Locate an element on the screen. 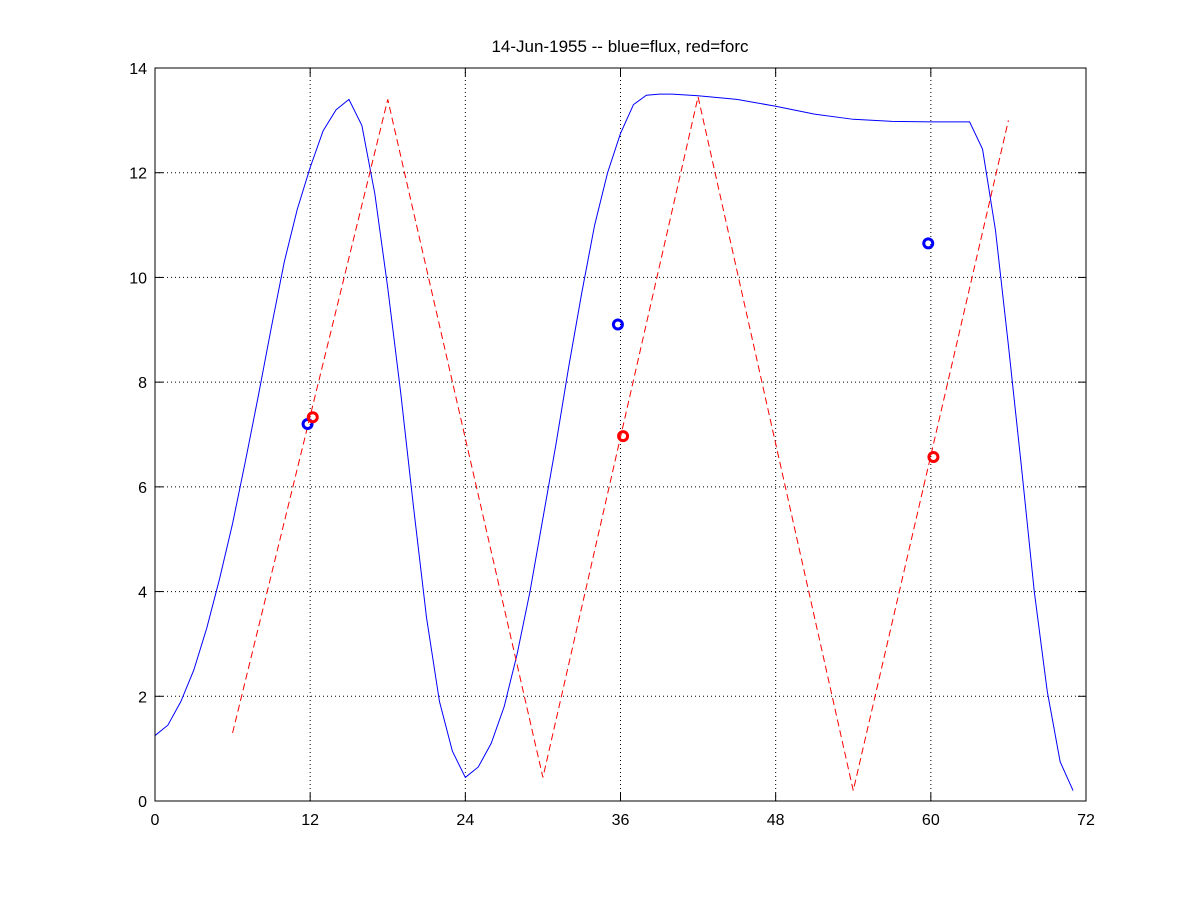 Image resolution: width=1200 pixels, height=900 pixels. marker-group is located at coordinates (620, 350).